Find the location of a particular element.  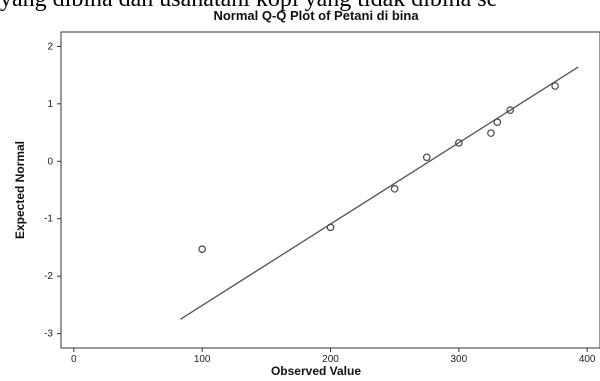

x-tick-label: 400 is located at coordinates (587, 359).